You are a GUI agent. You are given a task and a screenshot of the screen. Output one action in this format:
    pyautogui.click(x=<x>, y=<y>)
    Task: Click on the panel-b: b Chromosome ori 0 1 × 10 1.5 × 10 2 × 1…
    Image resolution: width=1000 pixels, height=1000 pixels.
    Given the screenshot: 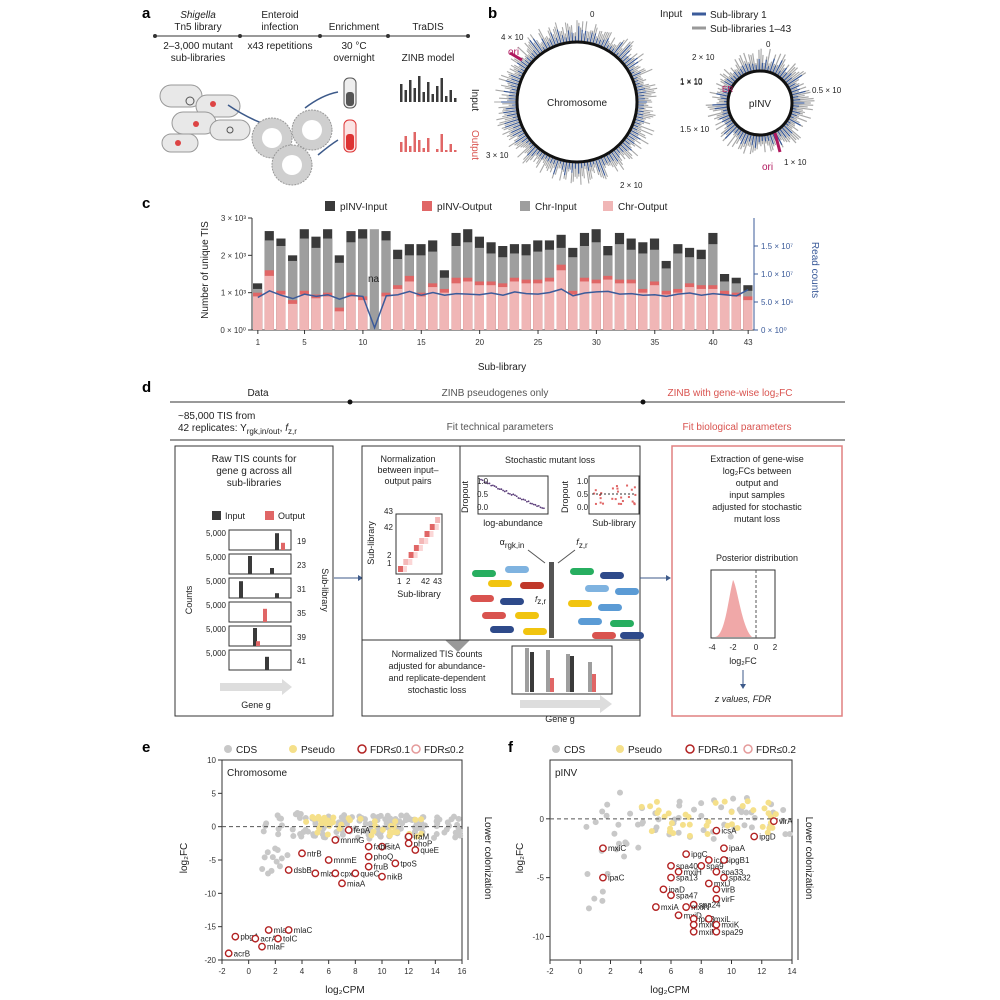 What is the action you would take?
    pyautogui.click(x=664, y=97)
    